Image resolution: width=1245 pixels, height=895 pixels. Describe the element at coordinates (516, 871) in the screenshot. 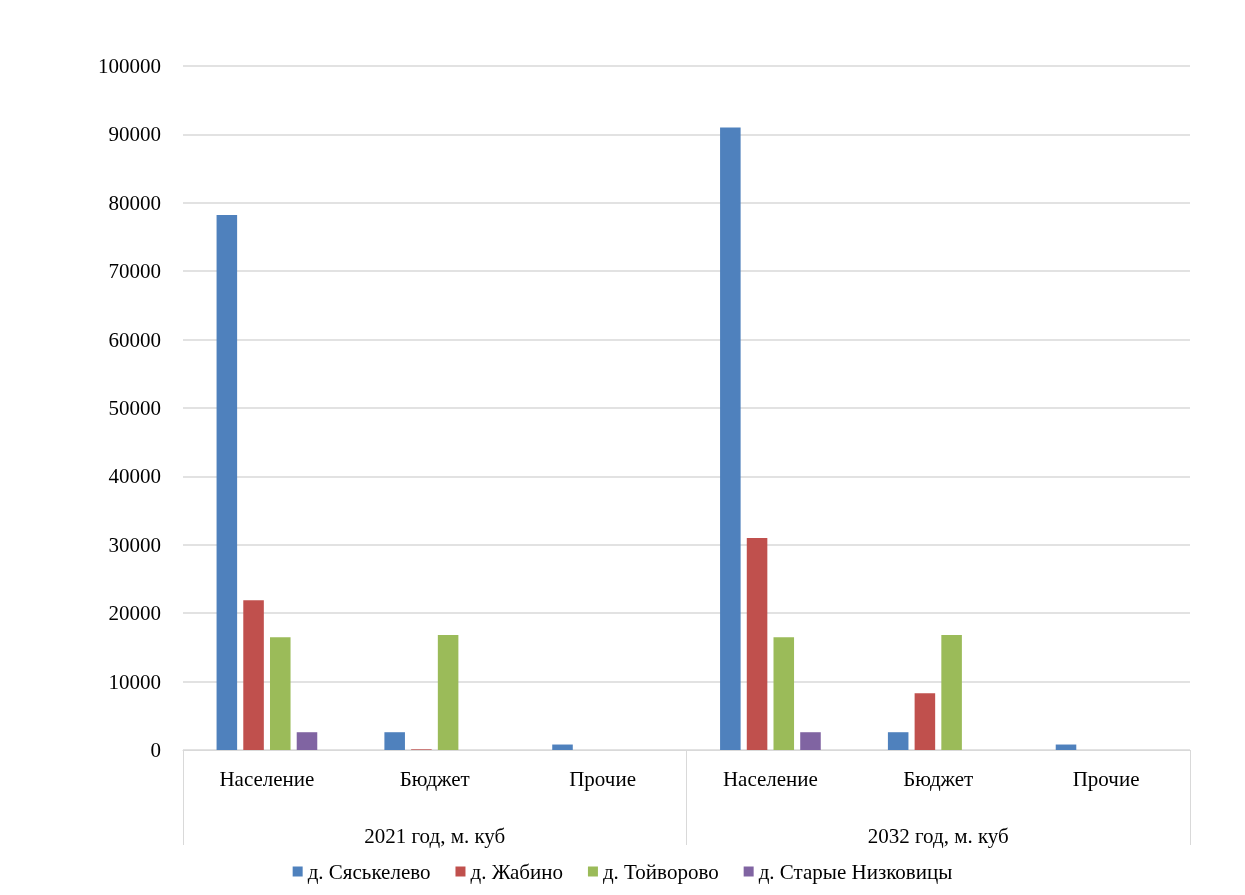

I see `legend-label: д. Жабино` at that location.